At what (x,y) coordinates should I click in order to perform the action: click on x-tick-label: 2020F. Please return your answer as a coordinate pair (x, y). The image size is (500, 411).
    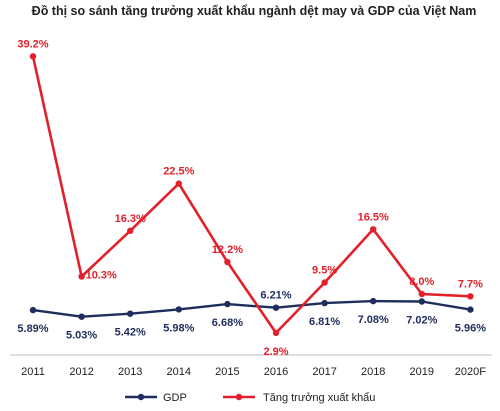
    Looking at the image, I should click on (470, 372).